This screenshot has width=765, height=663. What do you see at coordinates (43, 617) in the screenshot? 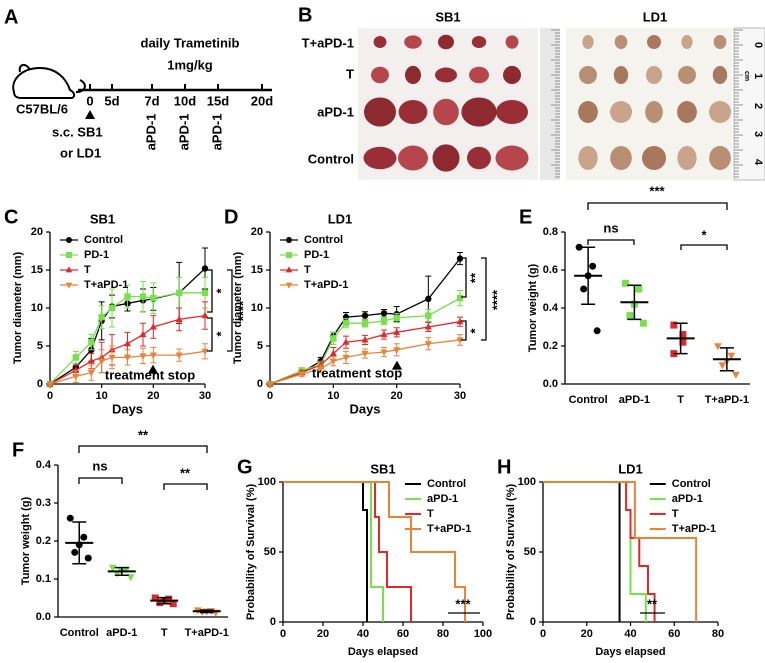
I see `y-tick-label: 0.0` at bounding box center [43, 617].